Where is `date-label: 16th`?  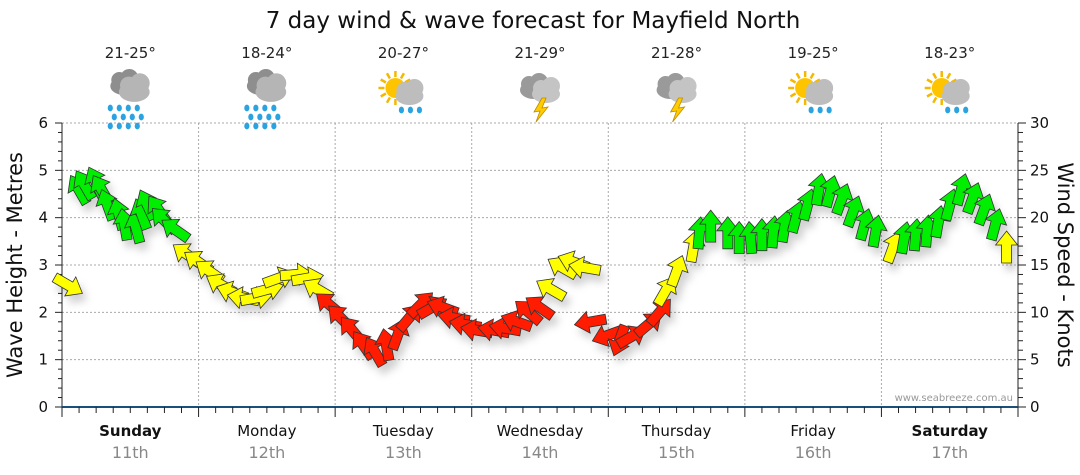 date-label: 16th is located at coordinates (813, 452).